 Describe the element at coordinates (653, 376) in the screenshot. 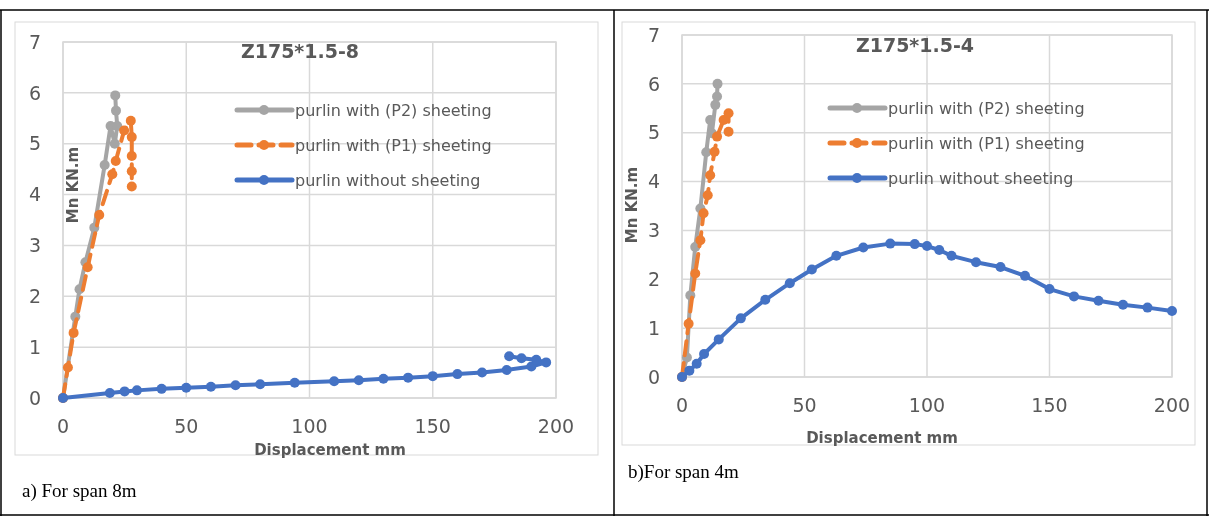

I see `y-tick-label: 0` at that location.